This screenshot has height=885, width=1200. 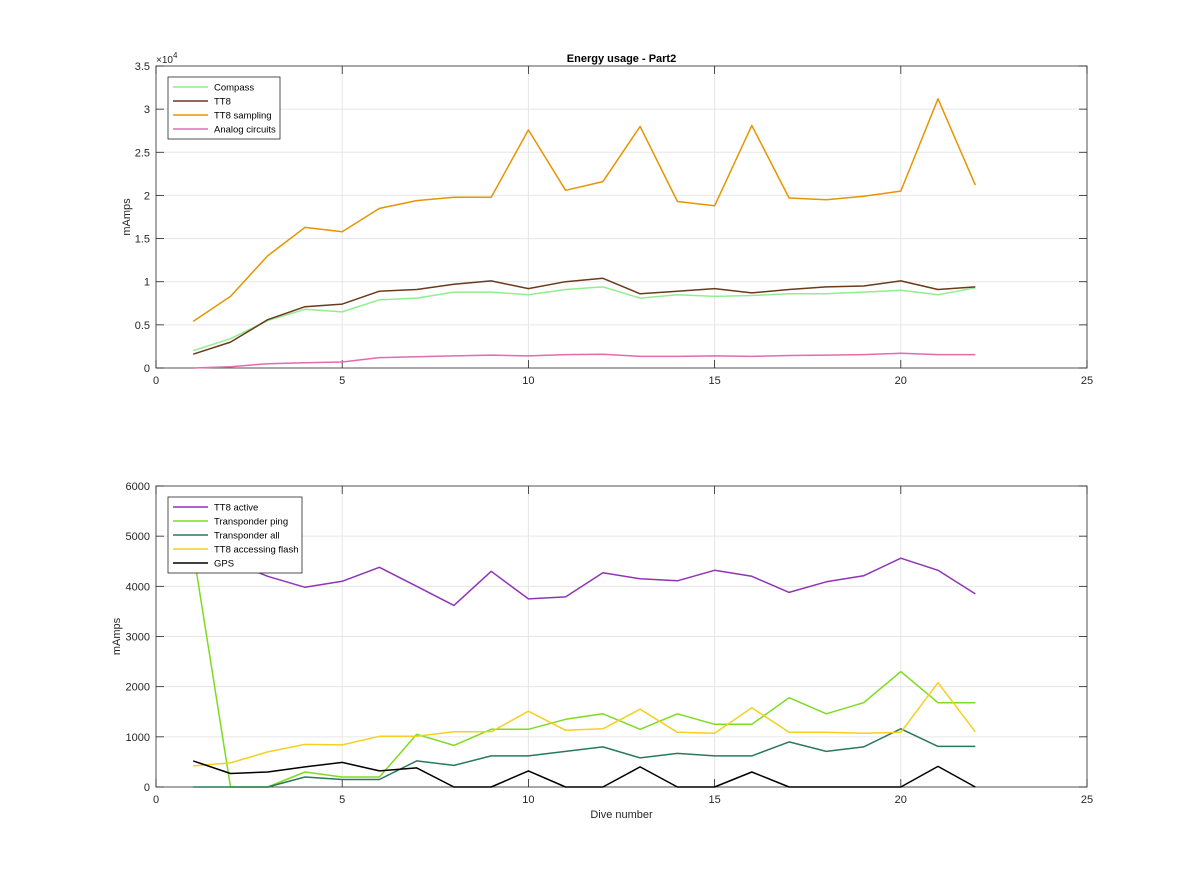 What do you see at coordinates (584, 758) in the screenshot?
I see `series-line-transponder-all` at bounding box center [584, 758].